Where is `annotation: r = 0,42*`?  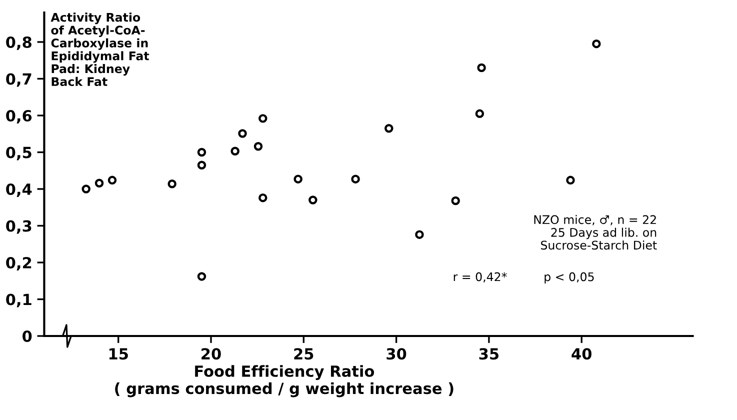 annotation: r = 0,42* is located at coordinates (480, 277).